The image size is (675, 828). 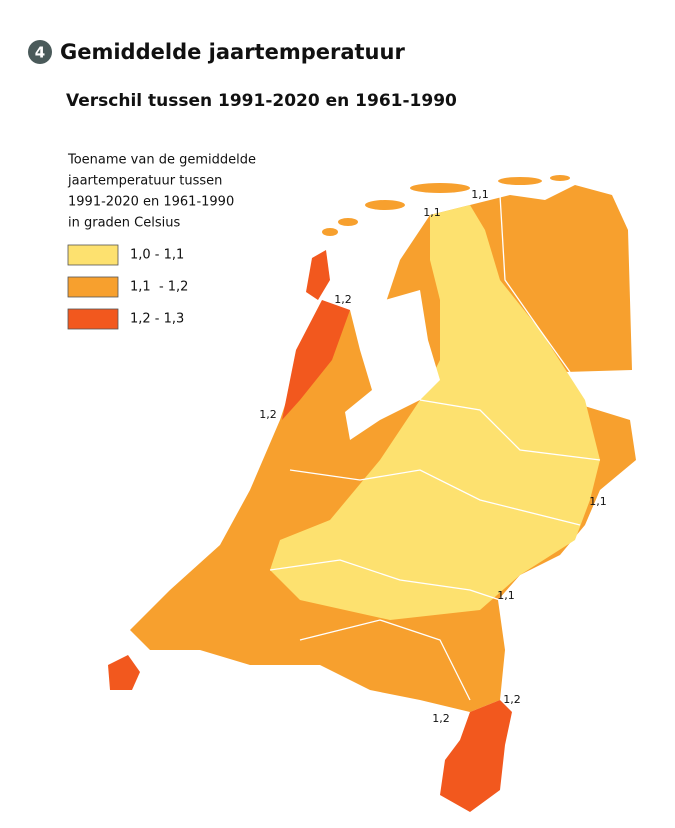 What do you see at coordinates (127, 287) in the screenshot?
I see `legend: 1,0 - 1,1 1,1 - 1,2 1,2 - 1,3` at bounding box center [127, 287].